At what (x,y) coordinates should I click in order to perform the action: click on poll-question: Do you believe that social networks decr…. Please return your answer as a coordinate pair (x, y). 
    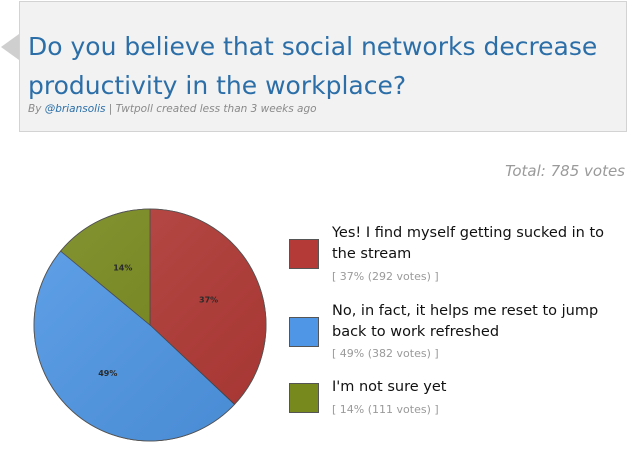
    Looking at the image, I should click on (313, 66).